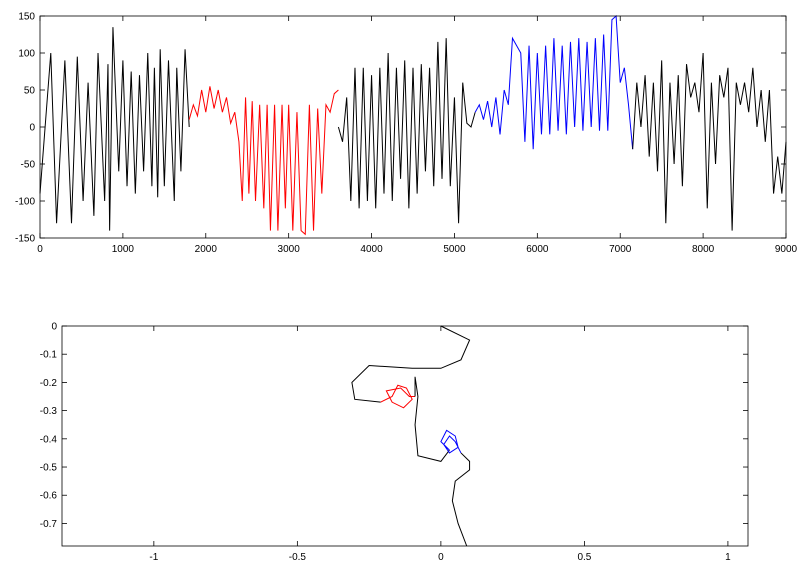  What do you see at coordinates (30, 91) in the screenshot?
I see `y-tick-label: 50` at bounding box center [30, 91].